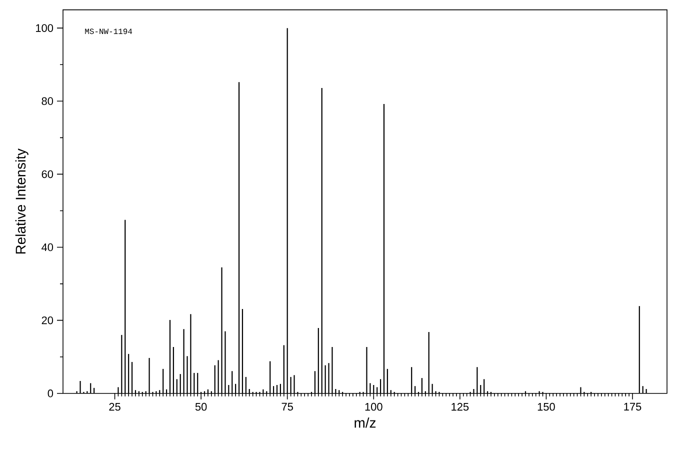 The image size is (676, 455). Describe the element at coordinates (45, 28) in the screenshot. I see `y-tick-label: 100` at that location.